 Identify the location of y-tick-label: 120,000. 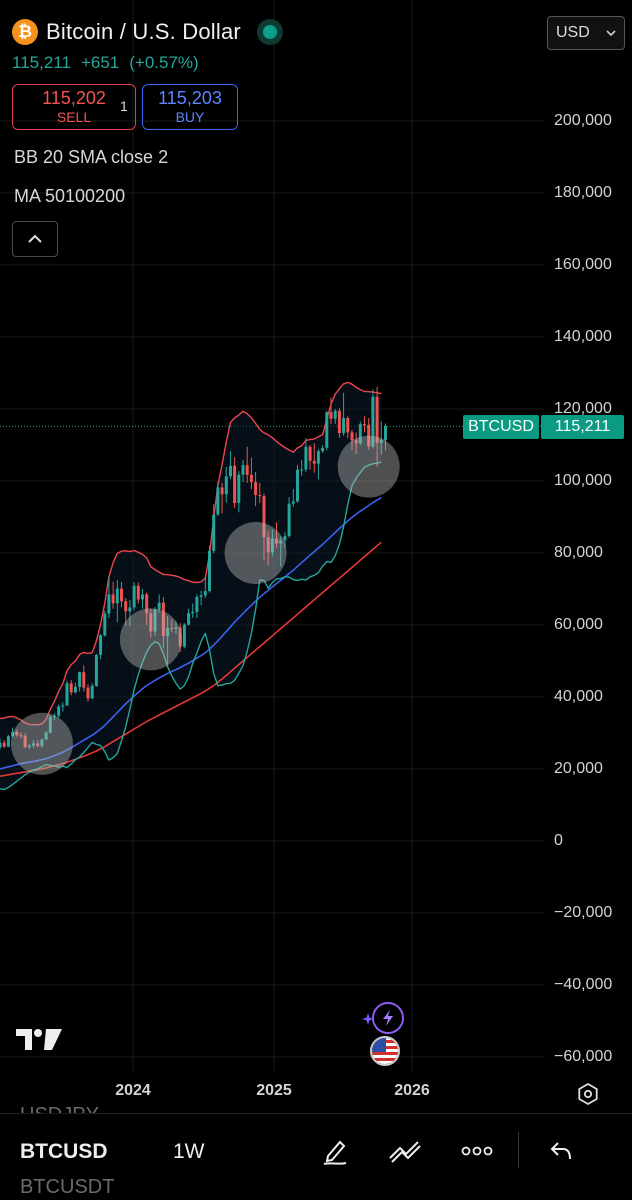
(583, 408).